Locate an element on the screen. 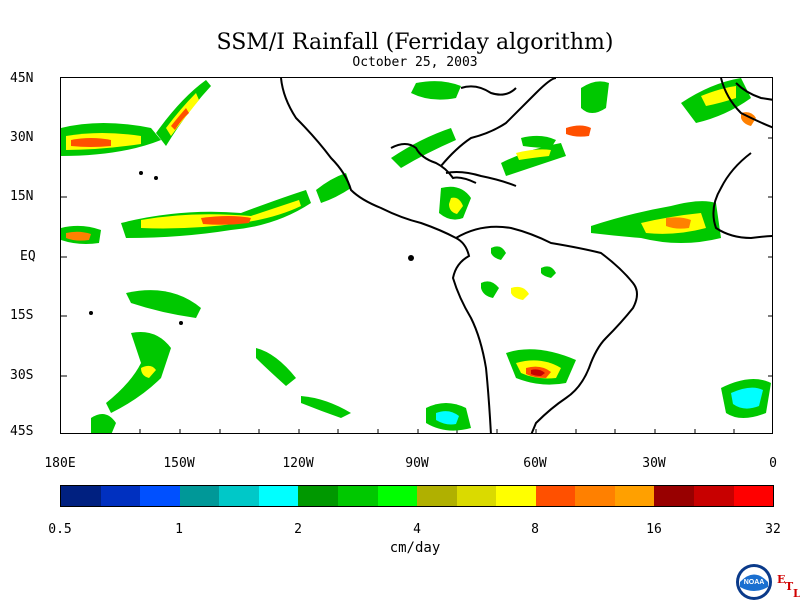 This screenshot has height=601, width=800. colorbar-tick-1: 1 is located at coordinates (179, 529).